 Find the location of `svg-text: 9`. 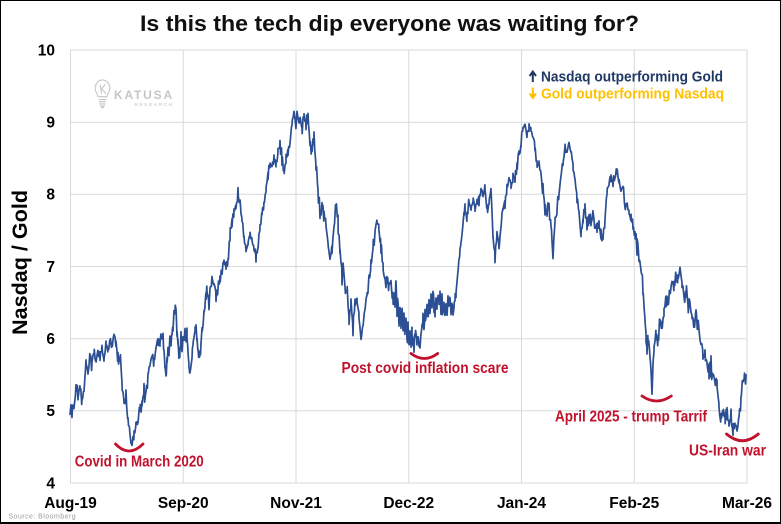

svg-text: 9 is located at coordinates (50, 123).